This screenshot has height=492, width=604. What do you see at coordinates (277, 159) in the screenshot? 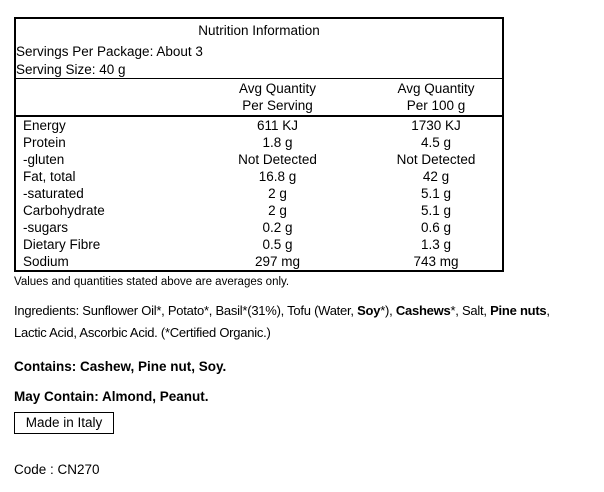
I see `value-per-serving: Not Detected` at bounding box center [277, 159].